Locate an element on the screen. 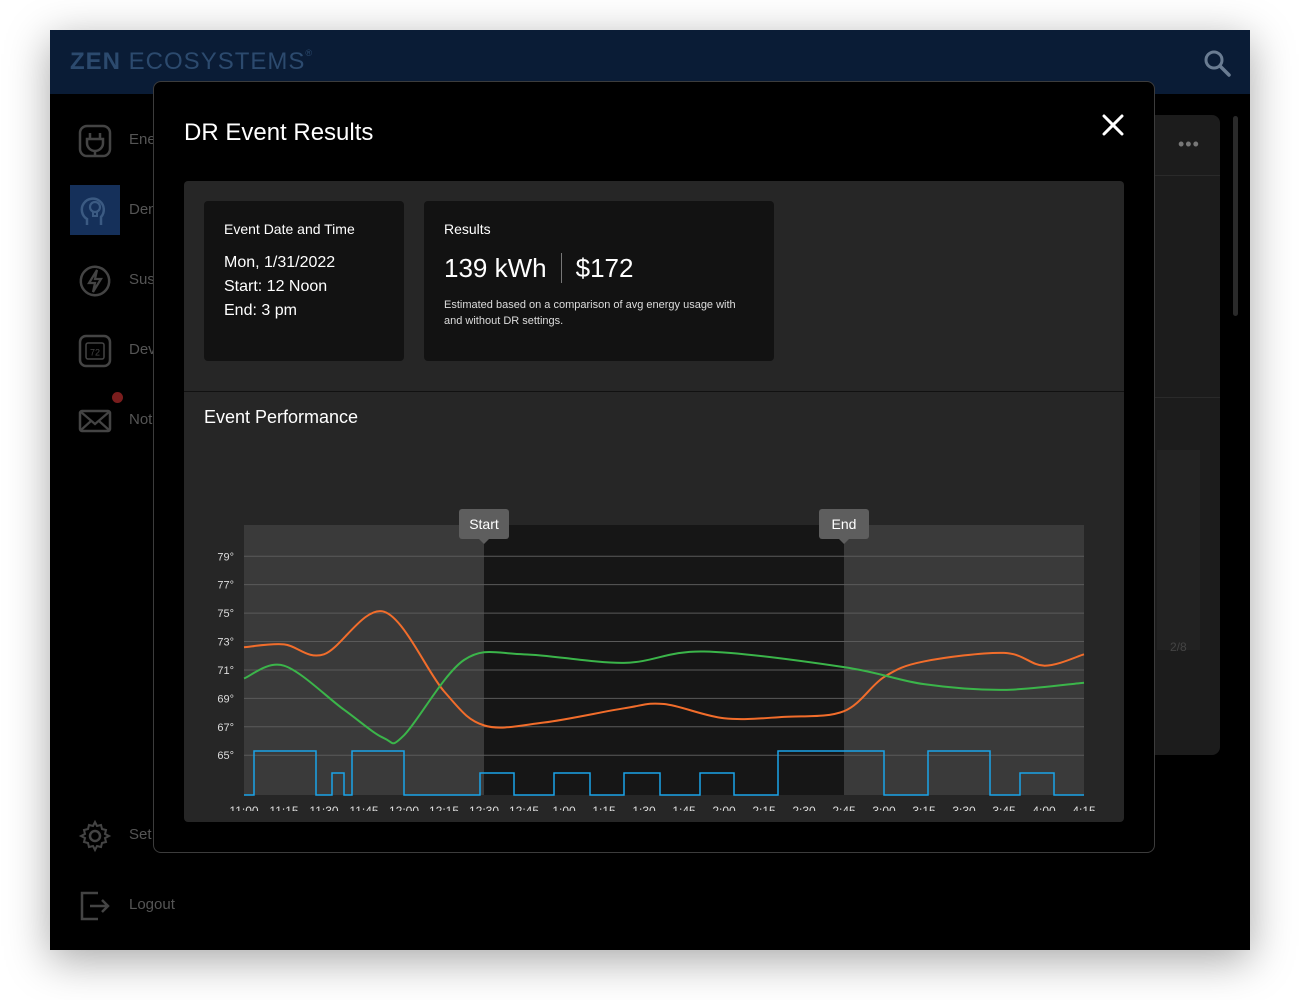 This screenshot has width=1300, height=1000. modal-title: DR Event Results is located at coordinates (279, 132).